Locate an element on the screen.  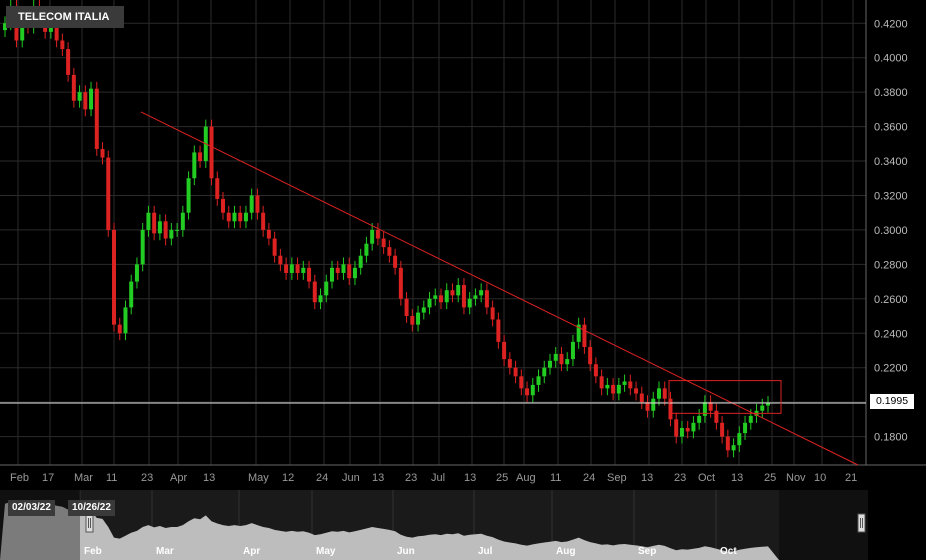
highlight-box is located at coordinates (725, 397).